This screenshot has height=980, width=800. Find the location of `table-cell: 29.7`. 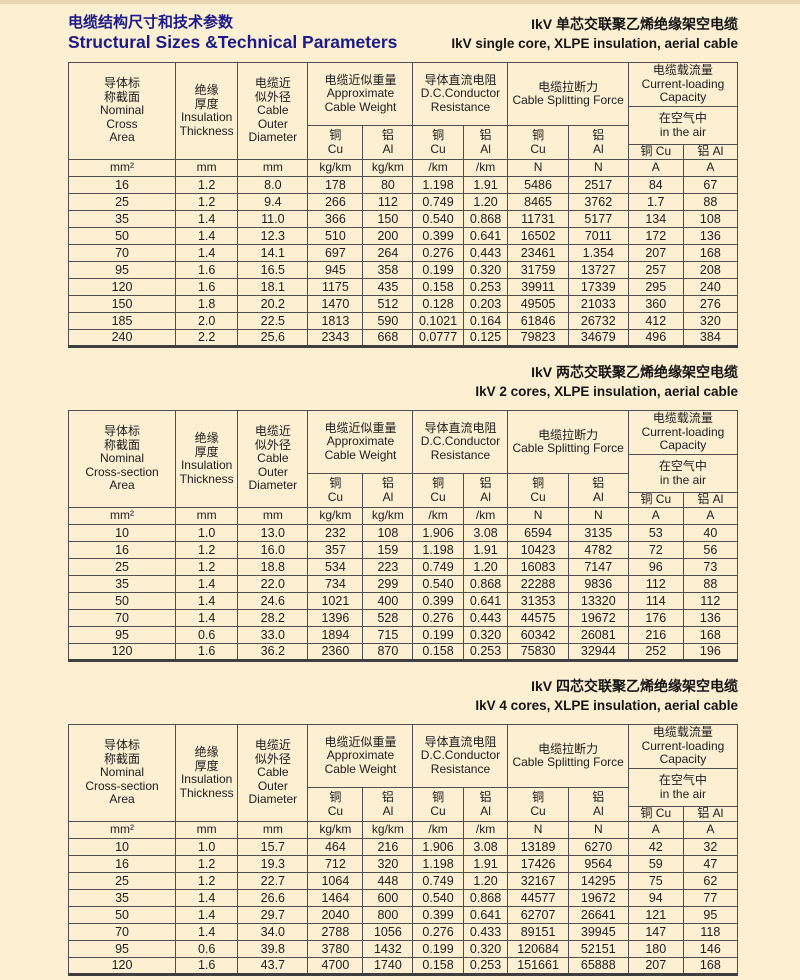

table-cell: 29.7 is located at coordinates (273, 915).